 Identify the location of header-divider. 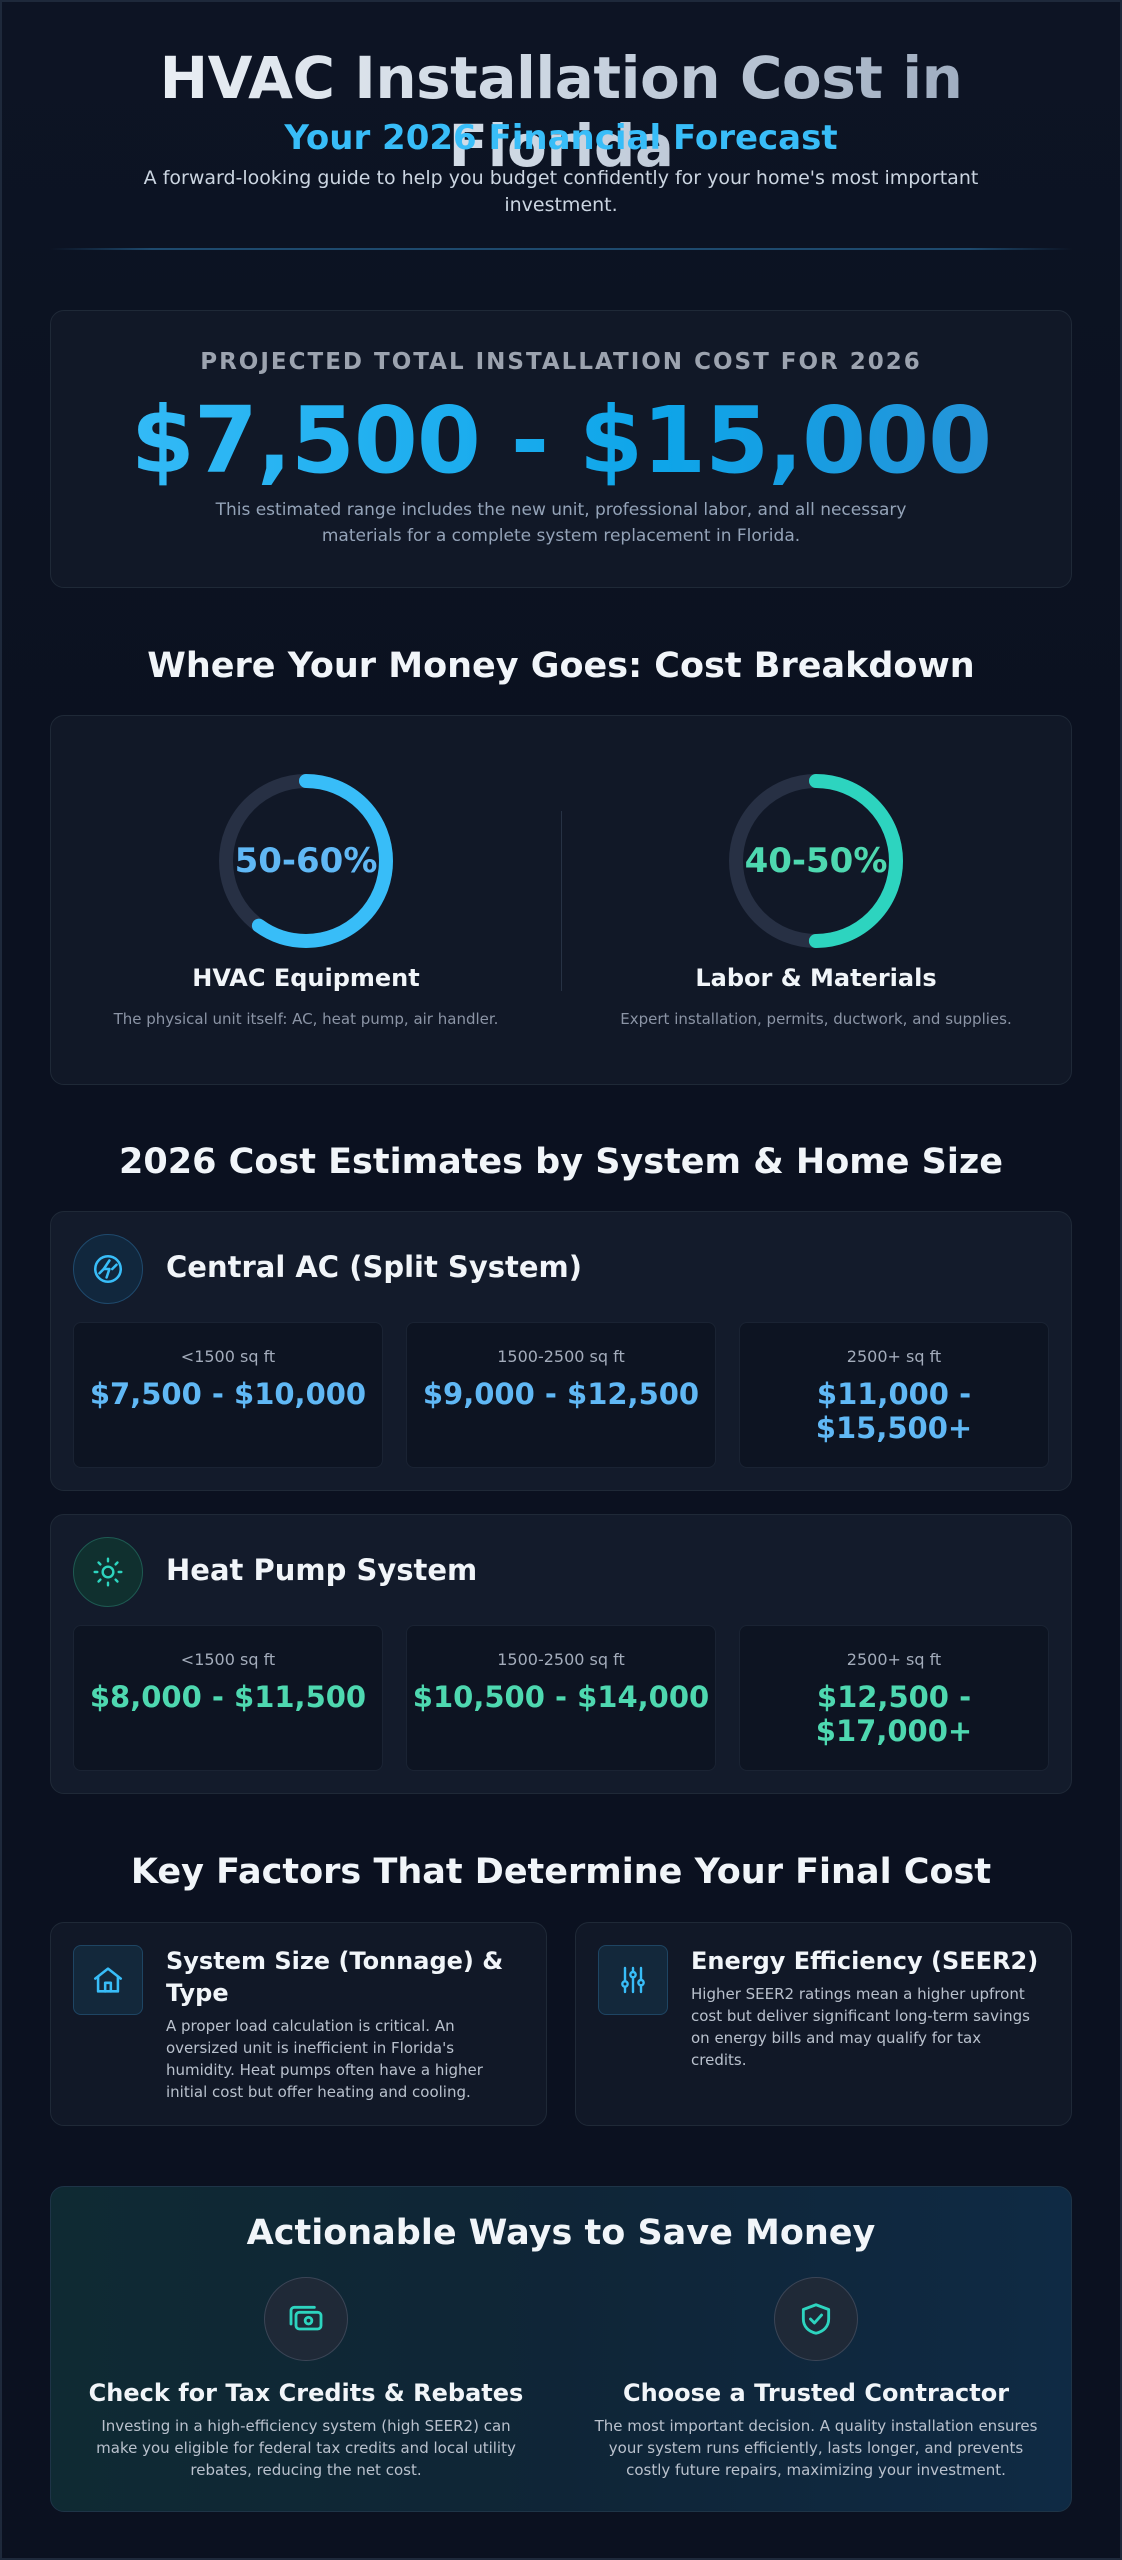
(561, 249).